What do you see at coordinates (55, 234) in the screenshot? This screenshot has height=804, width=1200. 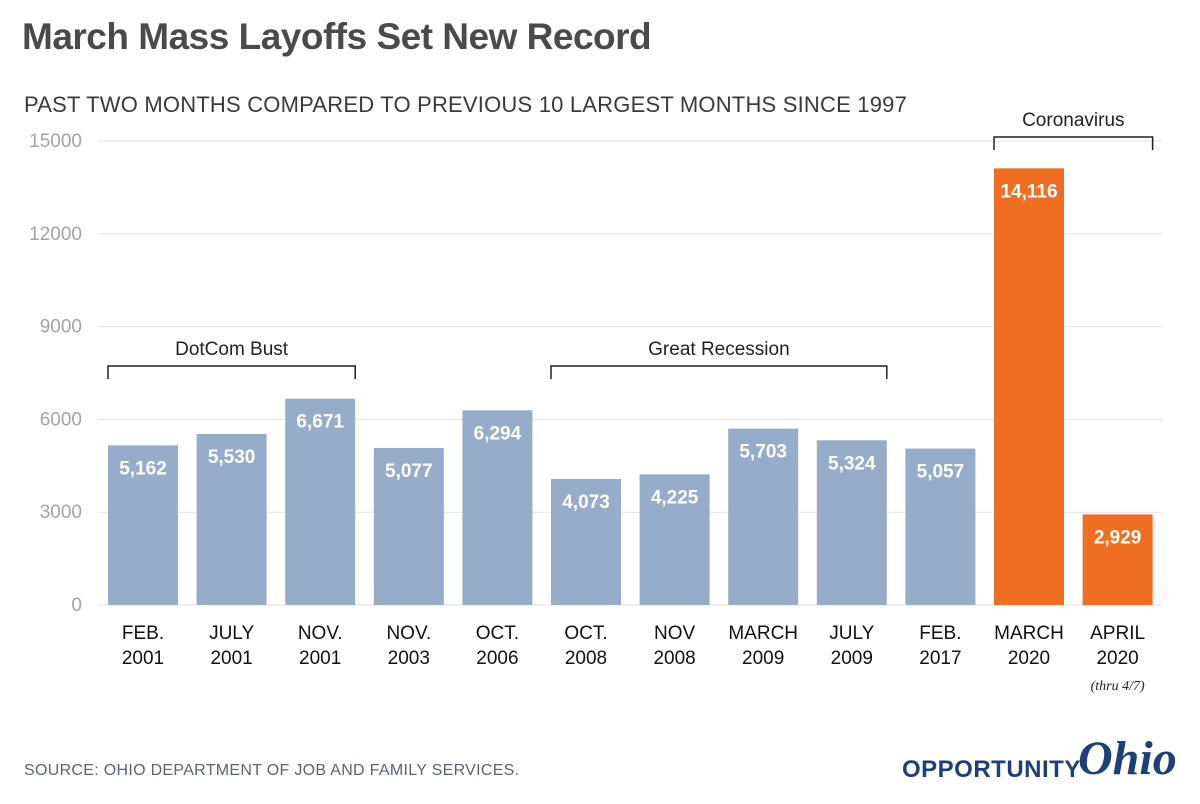 I see `y-tick-label: 12000` at bounding box center [55, 234].